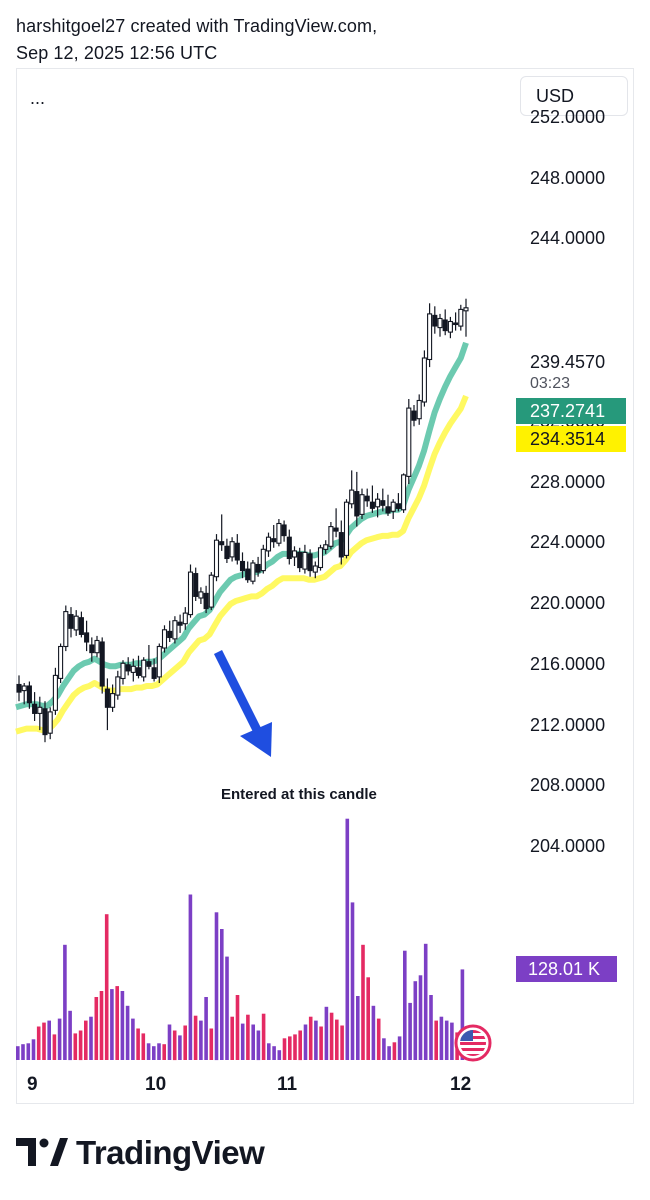 This screenshot has width=650, height=1200. What do you see at coordinates (117, 53) in the screenshot?
I see `chart-timestamp: Sep 12, 2025 12:56 UTC` at bounding box center [117, 53].